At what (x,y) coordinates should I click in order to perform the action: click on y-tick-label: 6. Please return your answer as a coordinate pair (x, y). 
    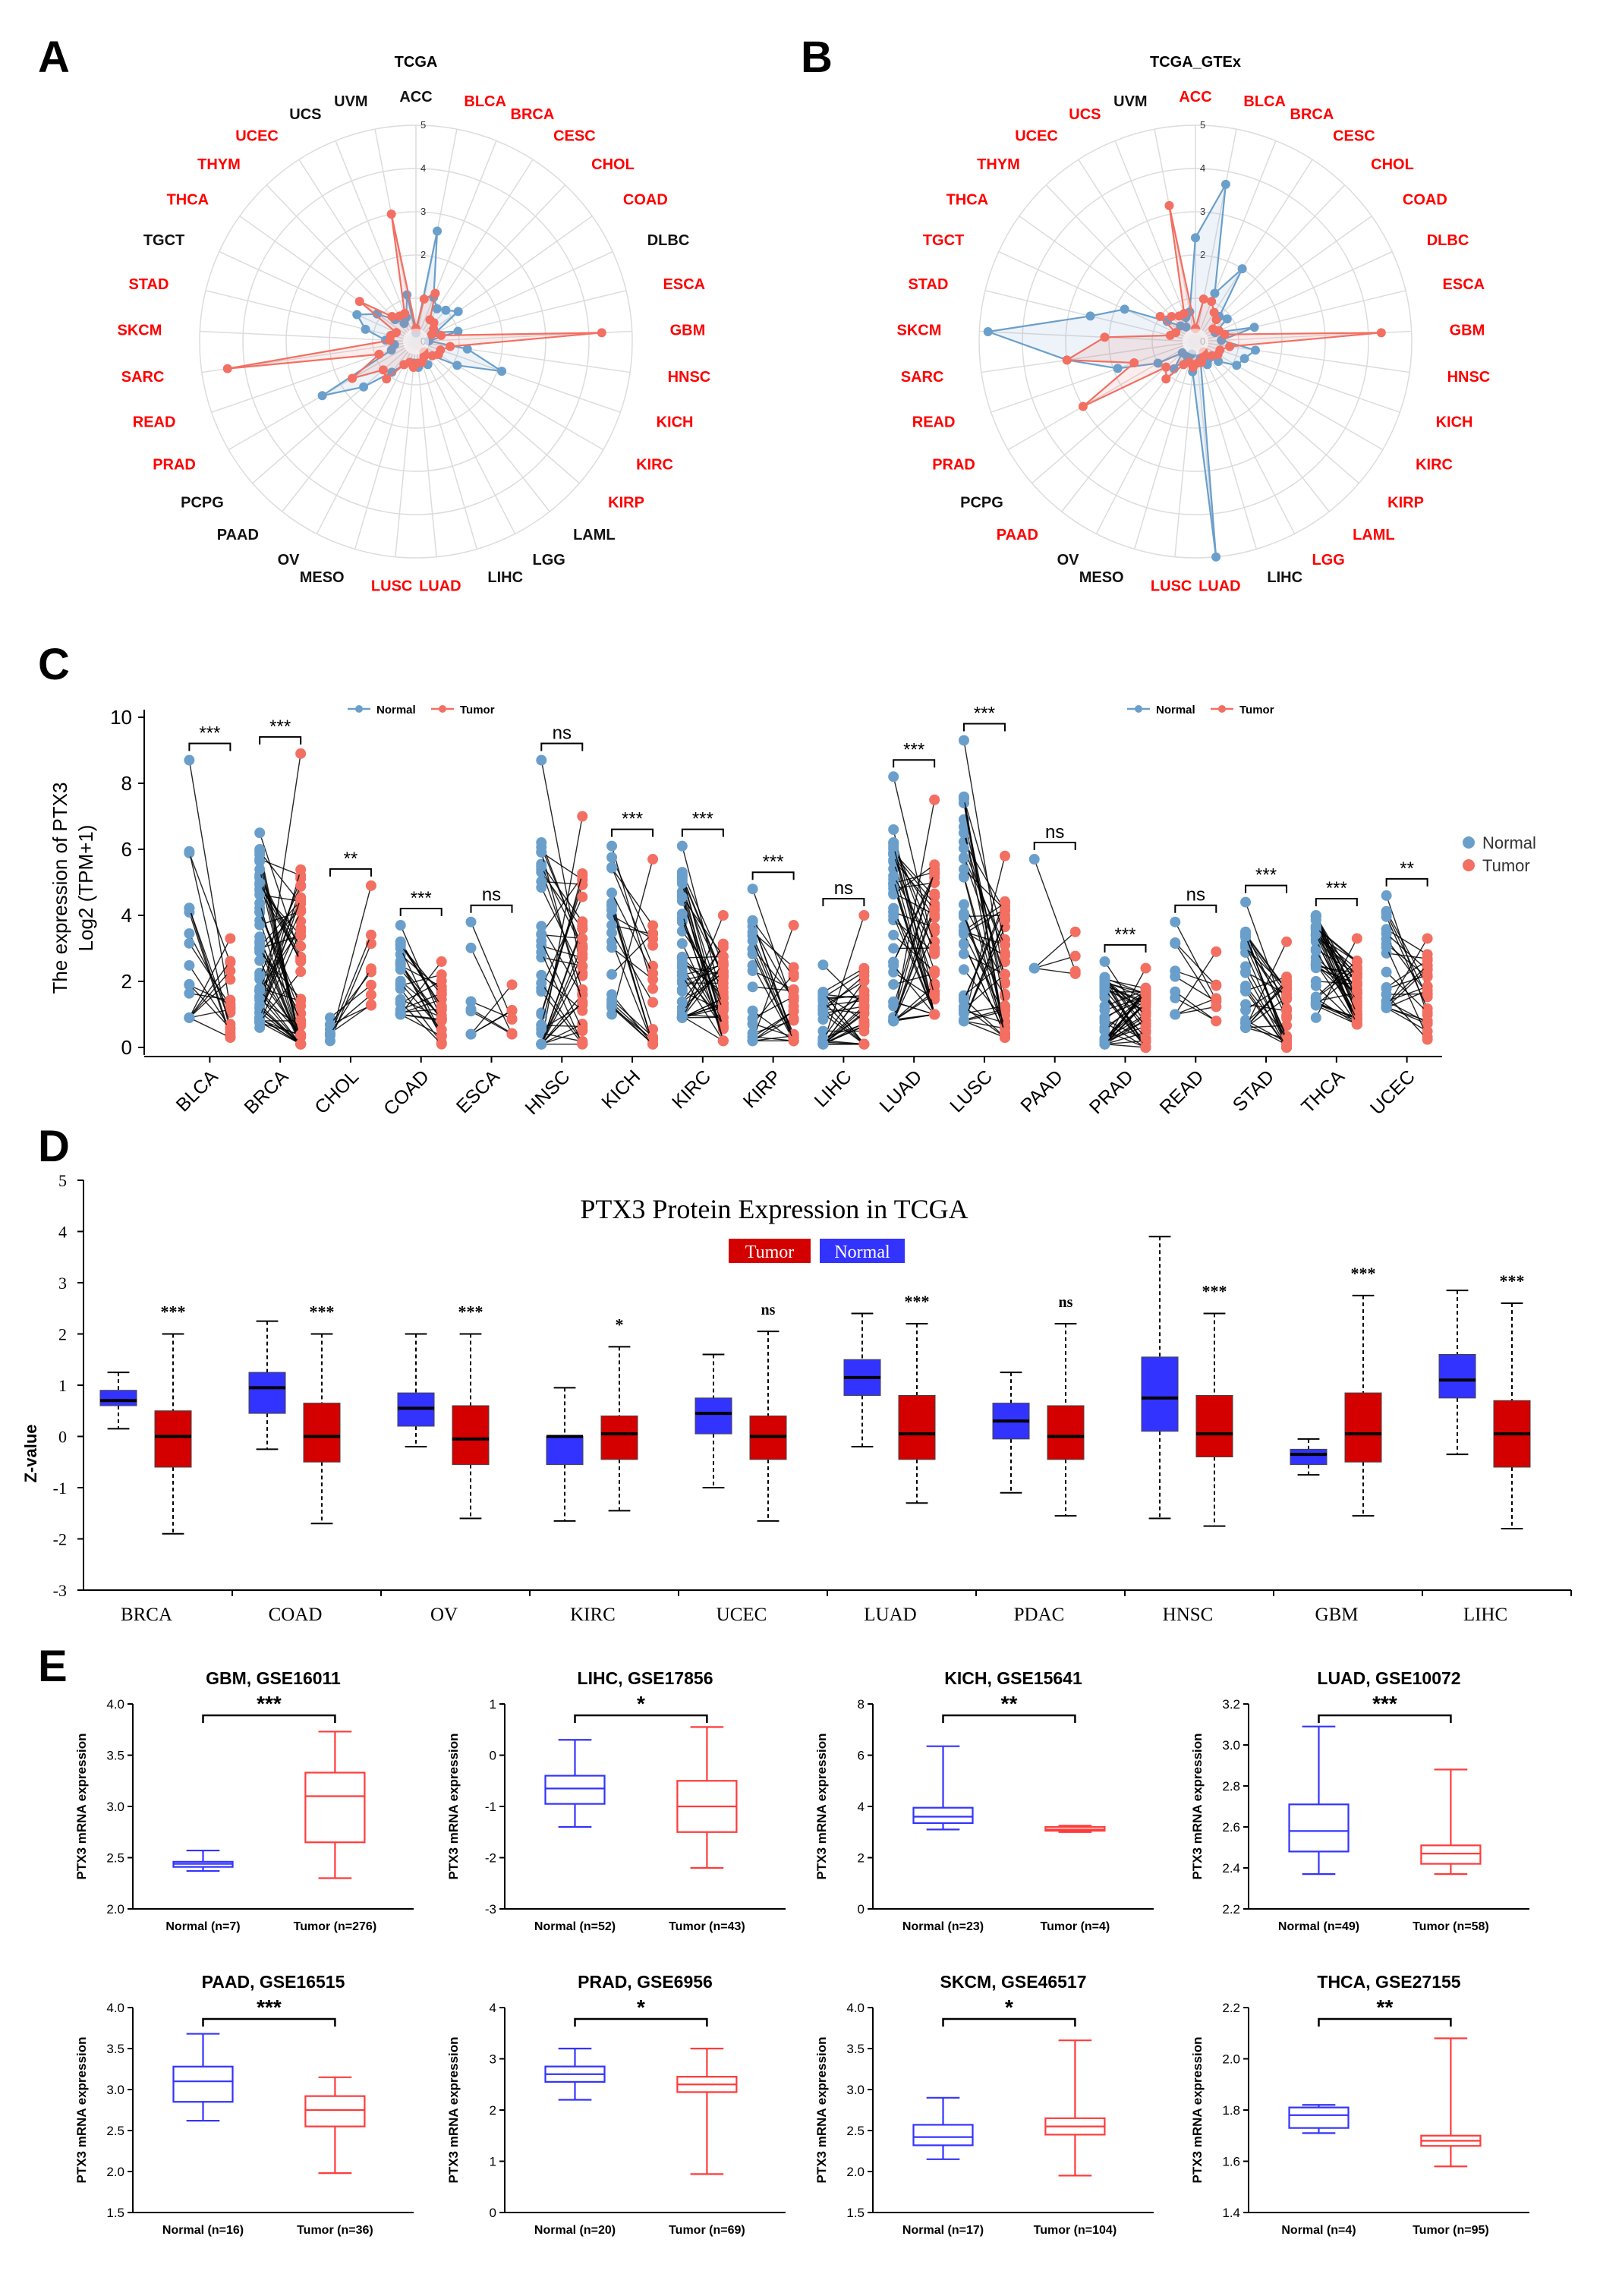
    Looking at the image, I should click on (126, 849).